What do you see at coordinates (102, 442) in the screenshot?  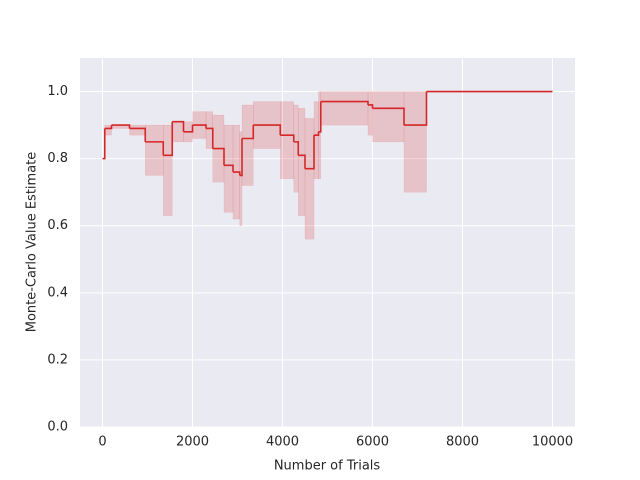 I see `x-tick-label: 0` at bounding box center [102, 442].